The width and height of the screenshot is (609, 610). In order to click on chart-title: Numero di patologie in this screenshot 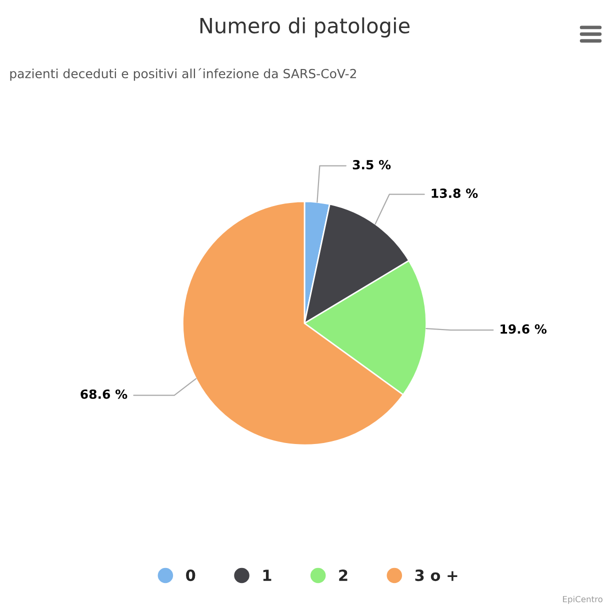, I will do `click(305, 27)`.